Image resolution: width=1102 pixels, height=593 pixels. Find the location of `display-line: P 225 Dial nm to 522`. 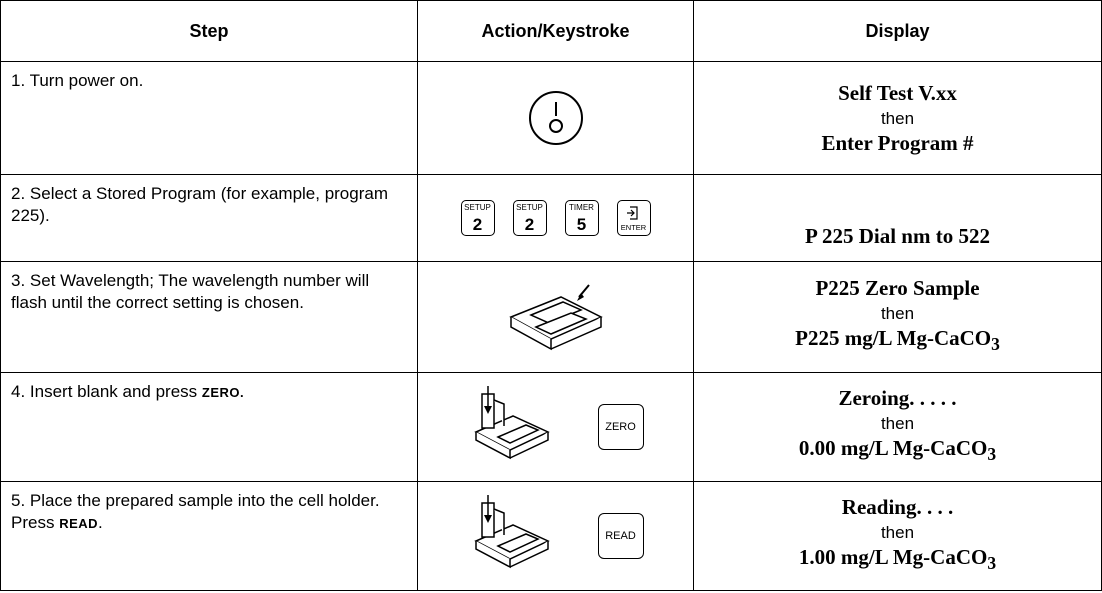

display-line: P 225 Dial nm to 522 is located at coordinates (897, 236).